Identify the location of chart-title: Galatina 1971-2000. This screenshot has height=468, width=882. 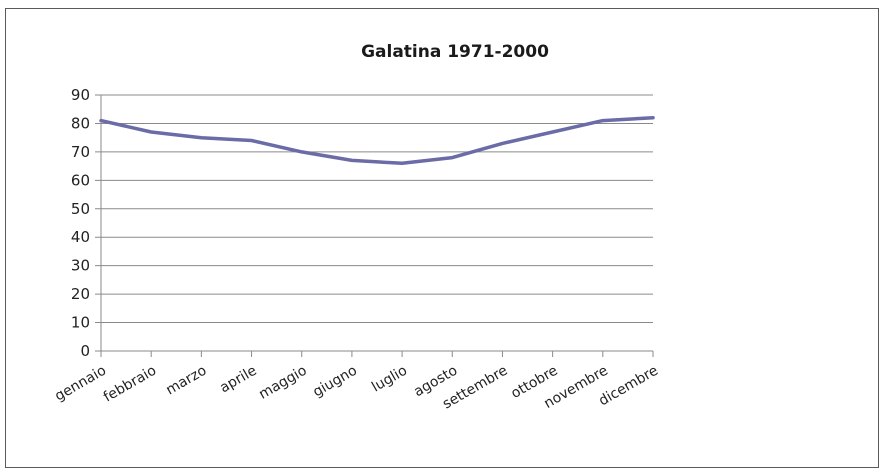
(455, 52).